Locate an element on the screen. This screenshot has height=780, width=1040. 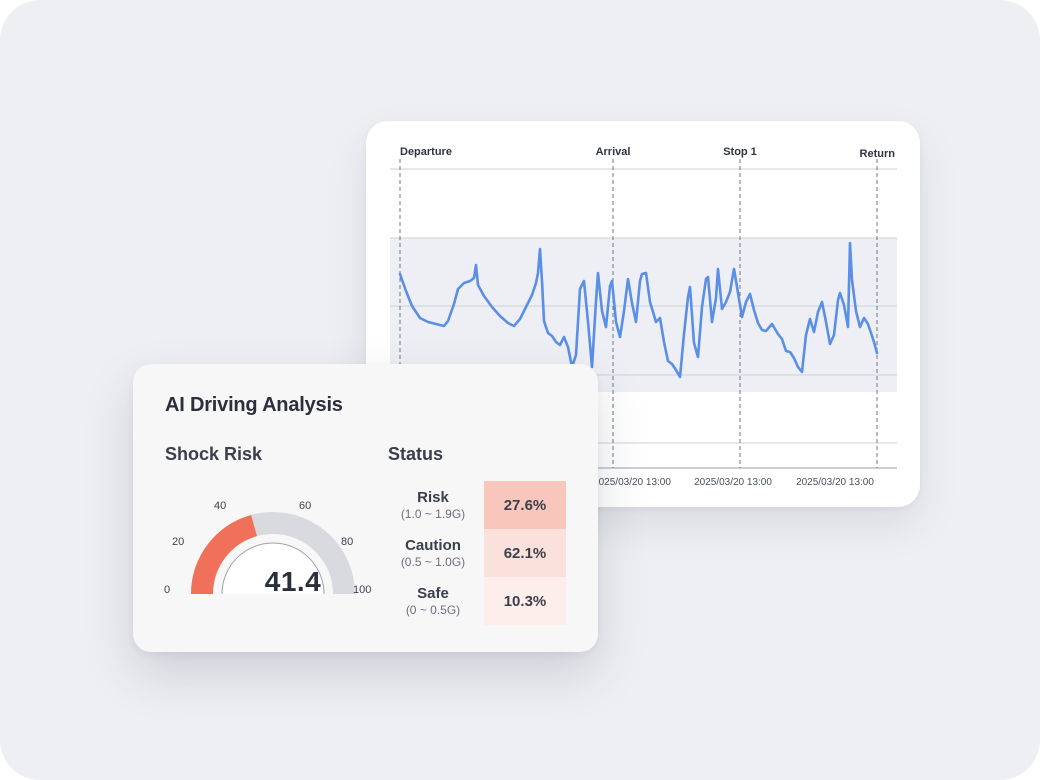
status-name: Caution is located at coordinates (433, 545).